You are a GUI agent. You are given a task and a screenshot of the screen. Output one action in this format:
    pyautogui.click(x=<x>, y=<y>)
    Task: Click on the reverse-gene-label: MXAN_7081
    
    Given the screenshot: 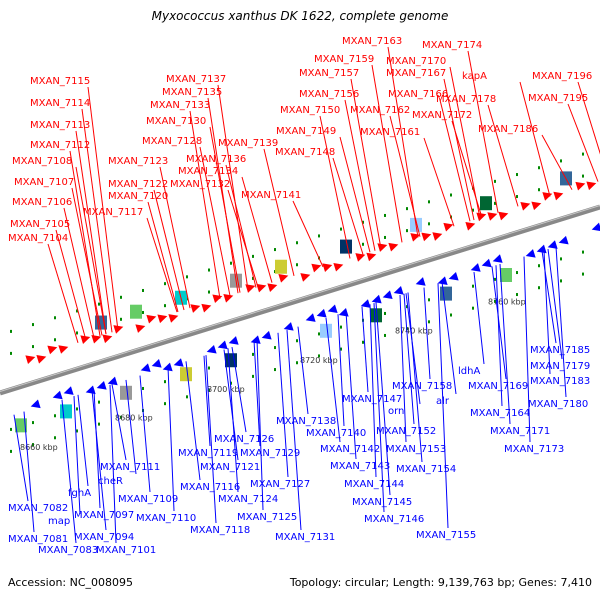 What is the action you would take?
    pyautogui.click(x=38, y=539)
    